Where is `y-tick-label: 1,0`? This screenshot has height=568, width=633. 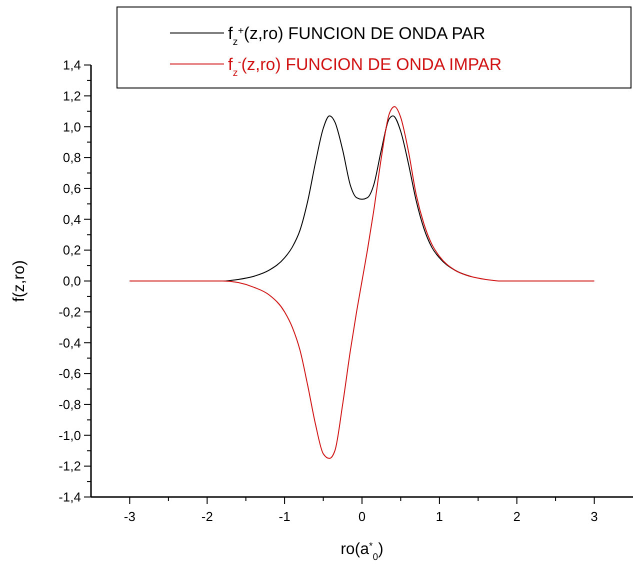 y-tick-label: 1,0 is located at coordinates (71, 126).